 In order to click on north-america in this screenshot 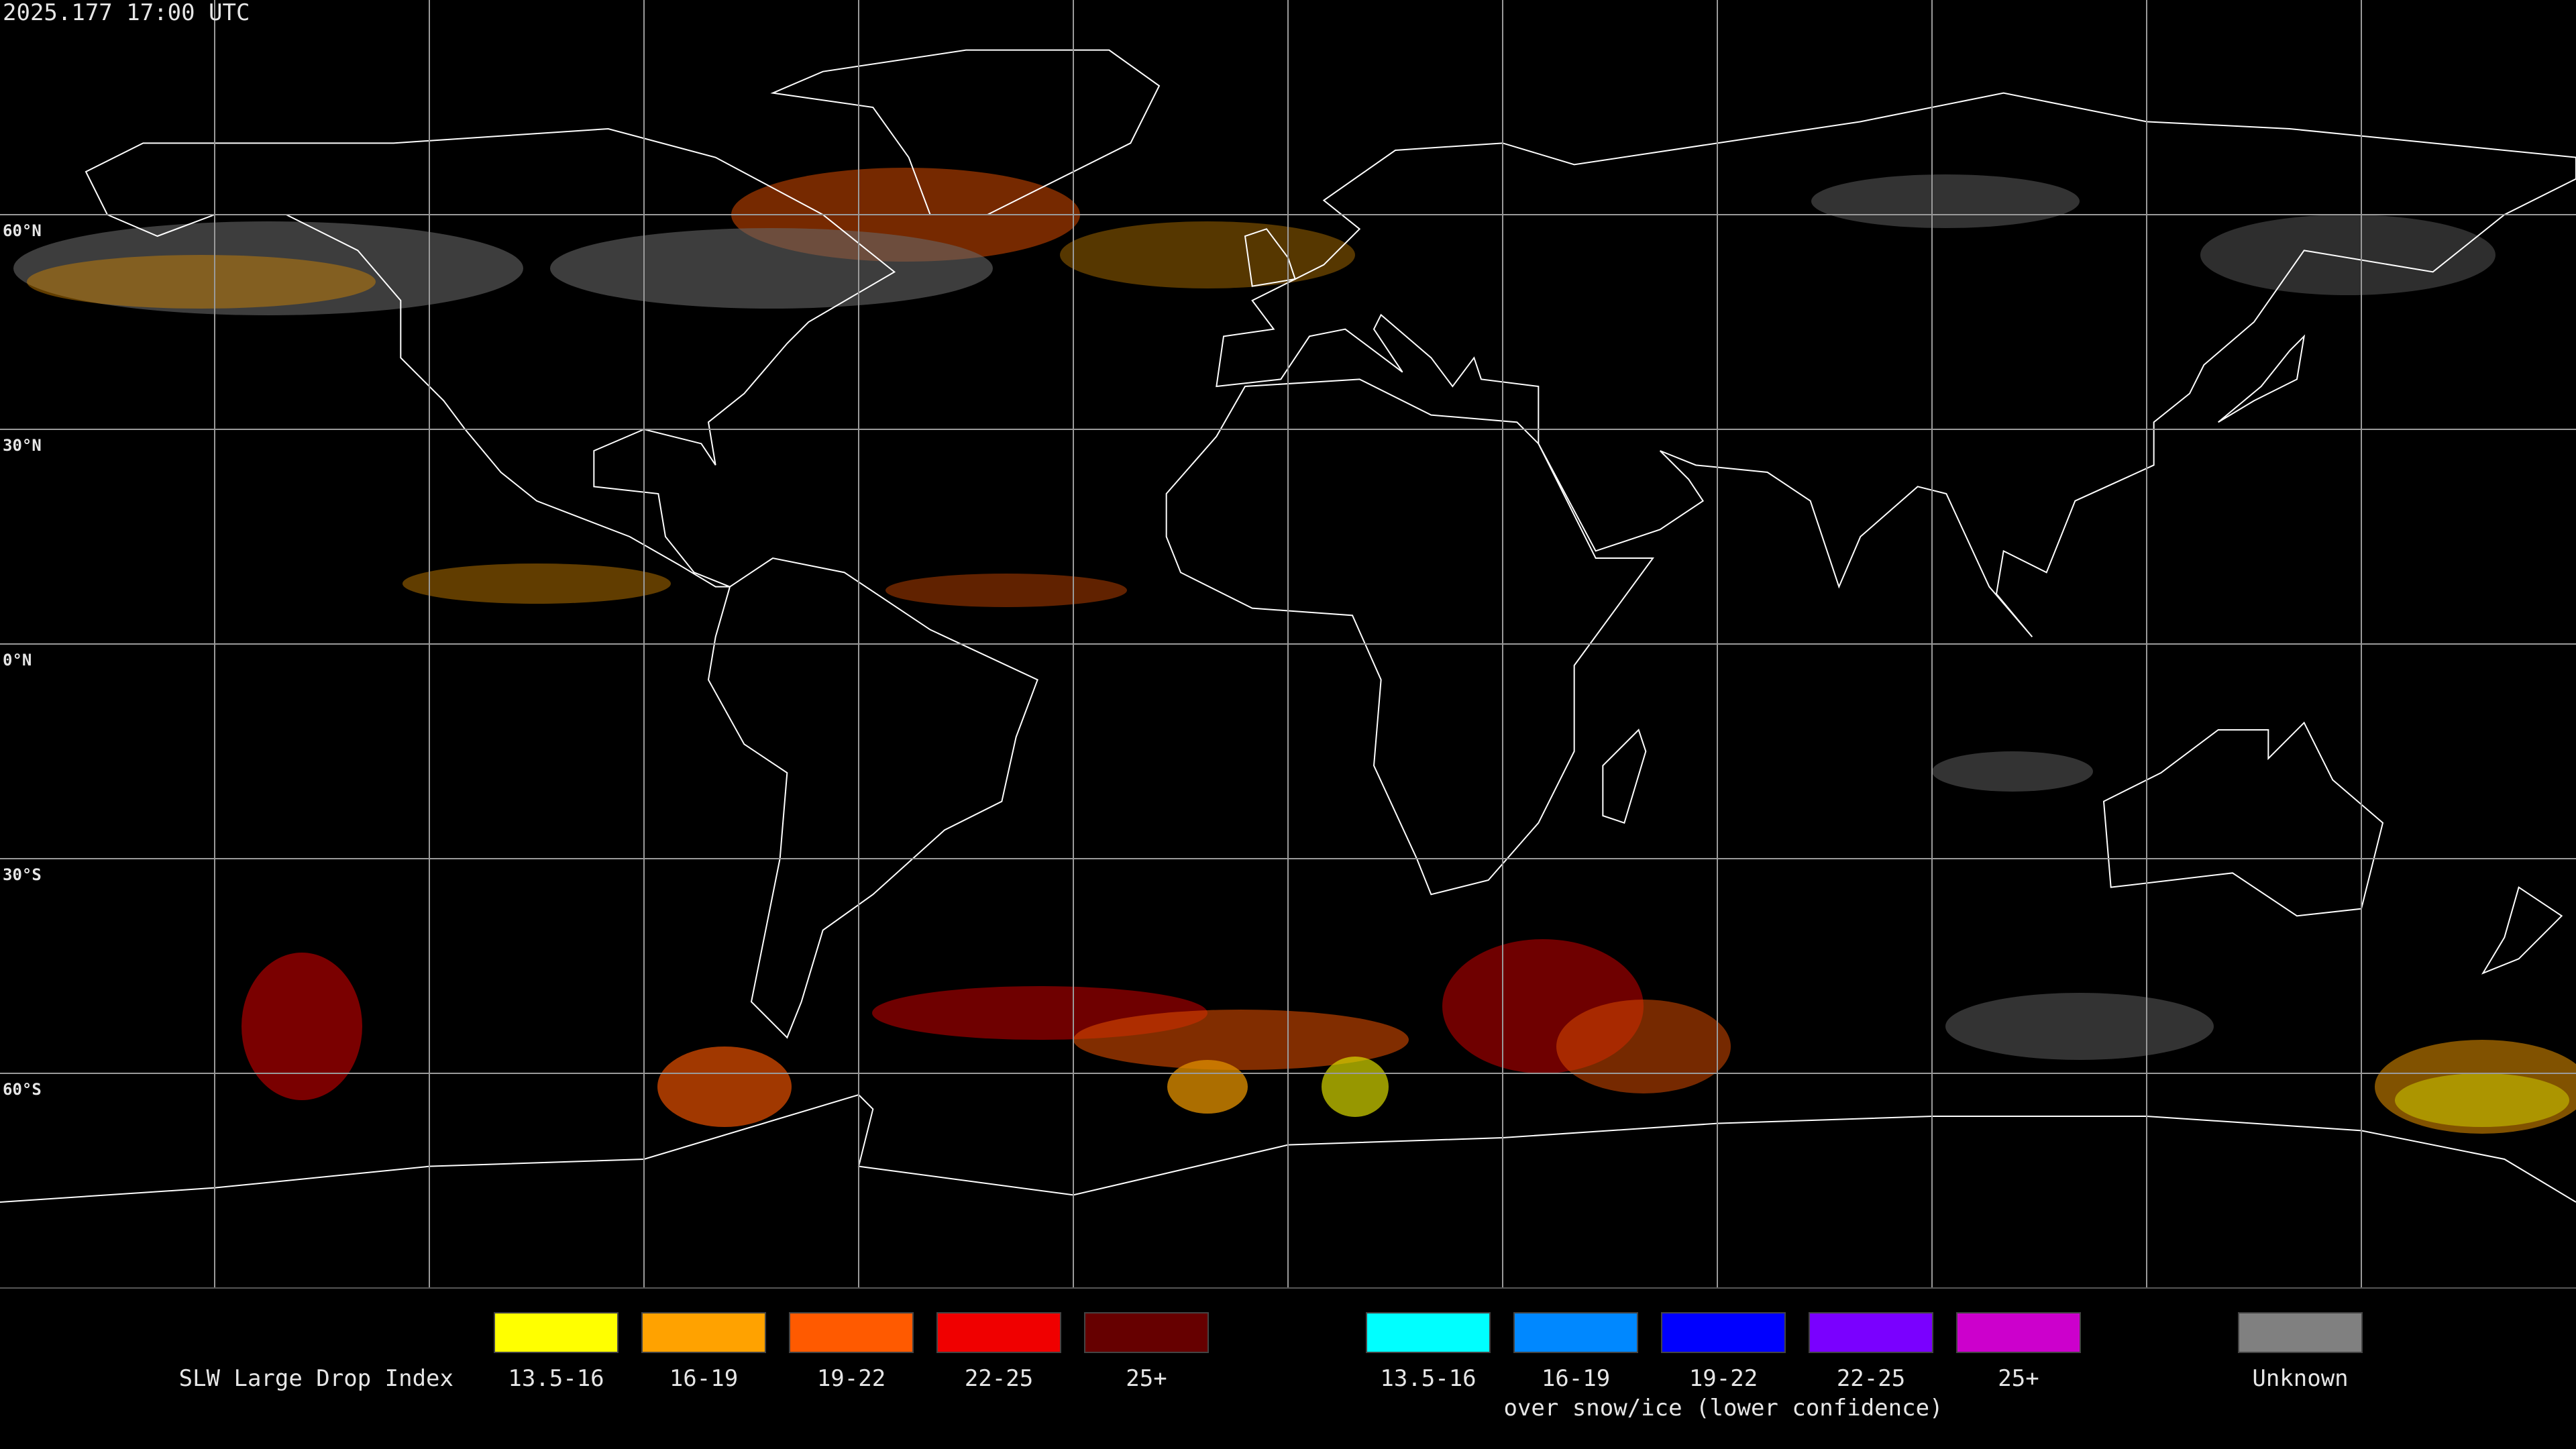, I will do `click(490, 358)`.